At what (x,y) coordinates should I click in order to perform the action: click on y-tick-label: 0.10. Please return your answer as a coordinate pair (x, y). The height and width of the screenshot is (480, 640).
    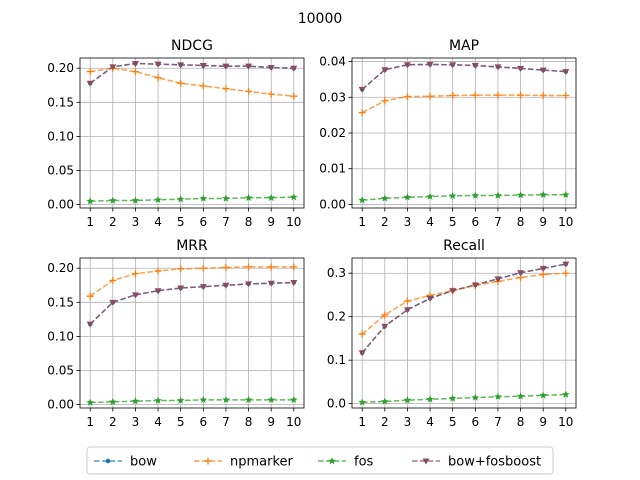
    Looking at the image, I should click on (60, 136).